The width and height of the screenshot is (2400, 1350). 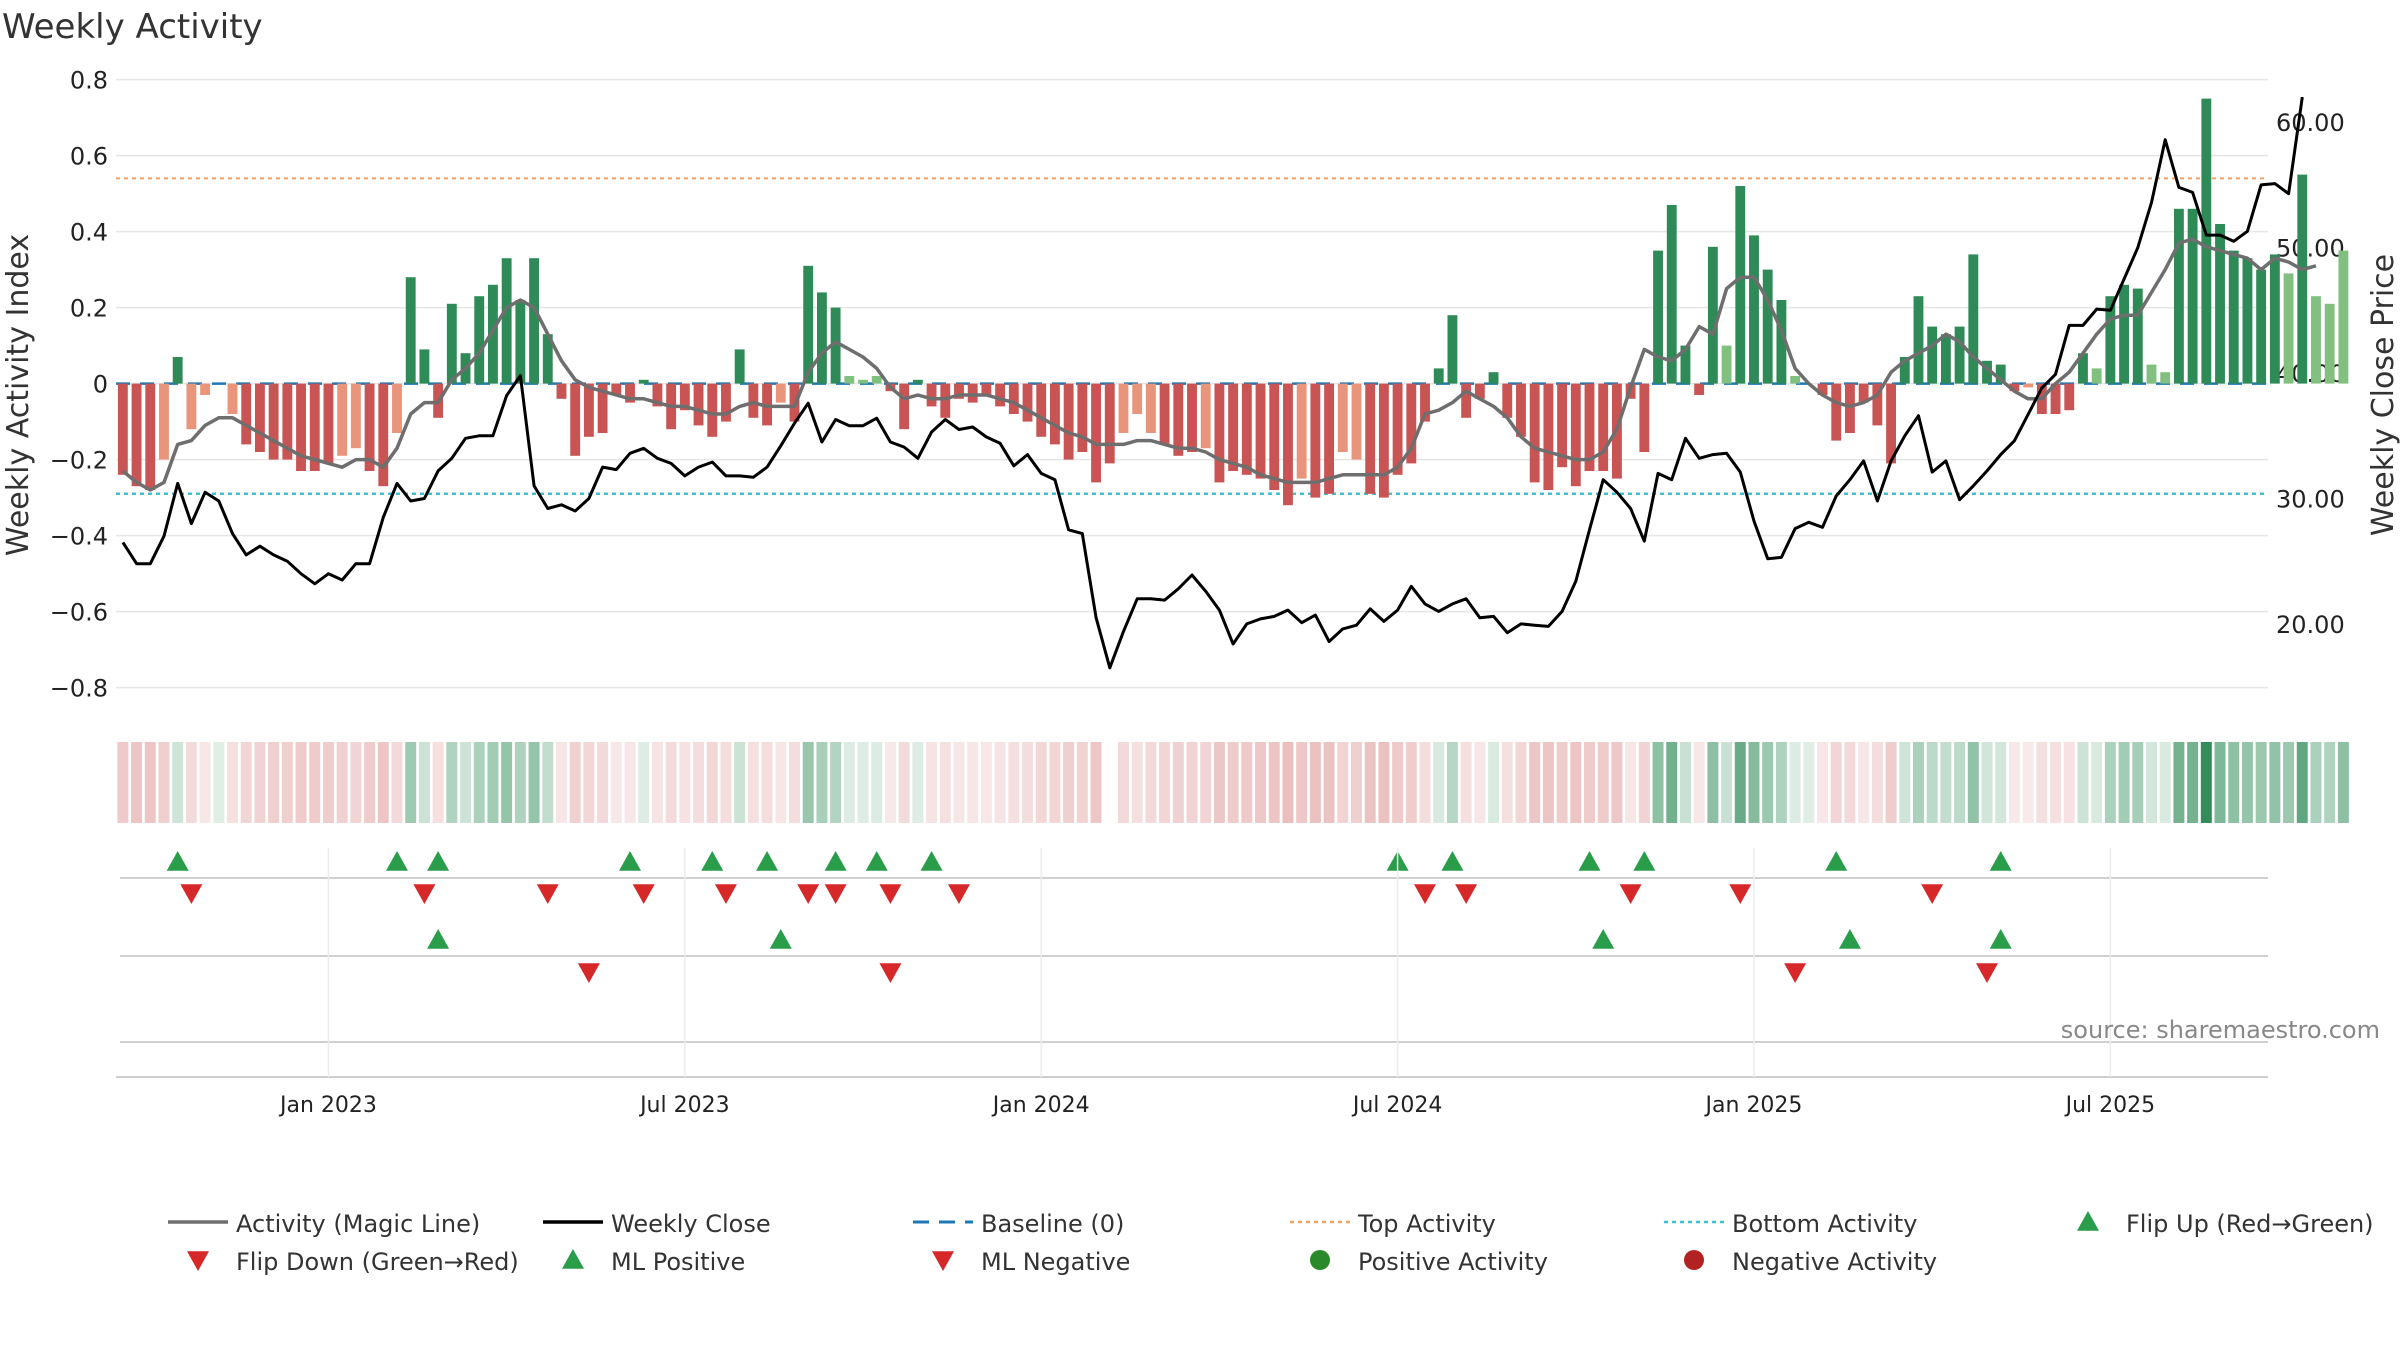 I want to click on source-credit: source: sharemaestro.com, so click(x=2220, y=1030).